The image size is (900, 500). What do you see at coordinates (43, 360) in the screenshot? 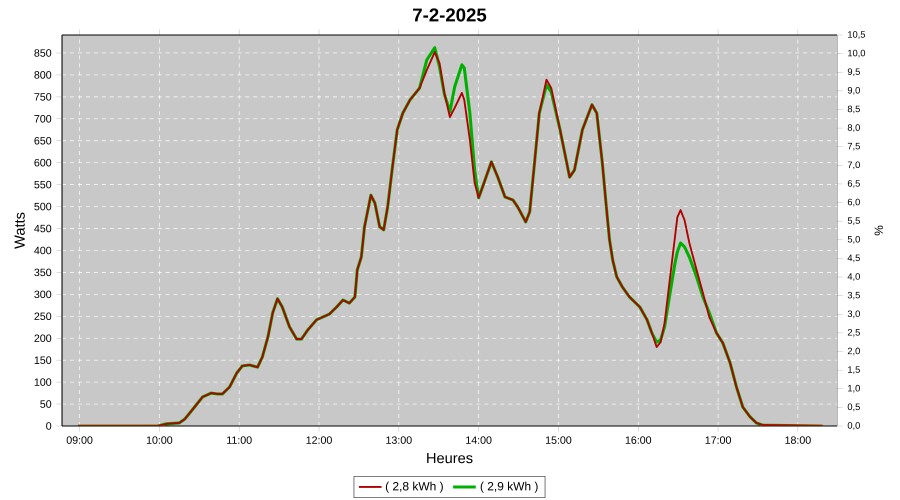
I see `y-tick-label: 150` at bounding box center [43, 360].